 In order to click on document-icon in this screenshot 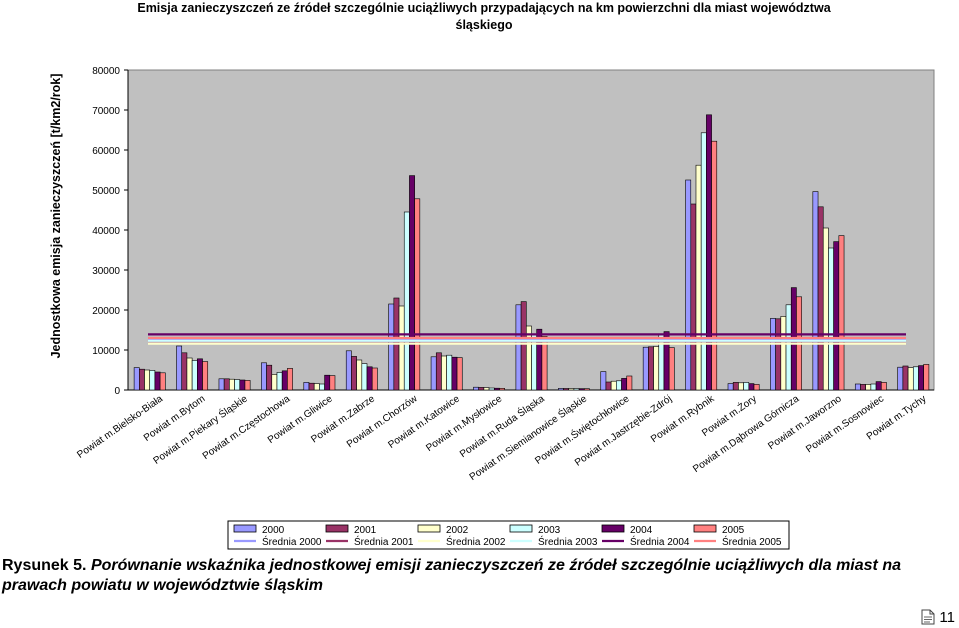, I will do `click(928, 617)`.